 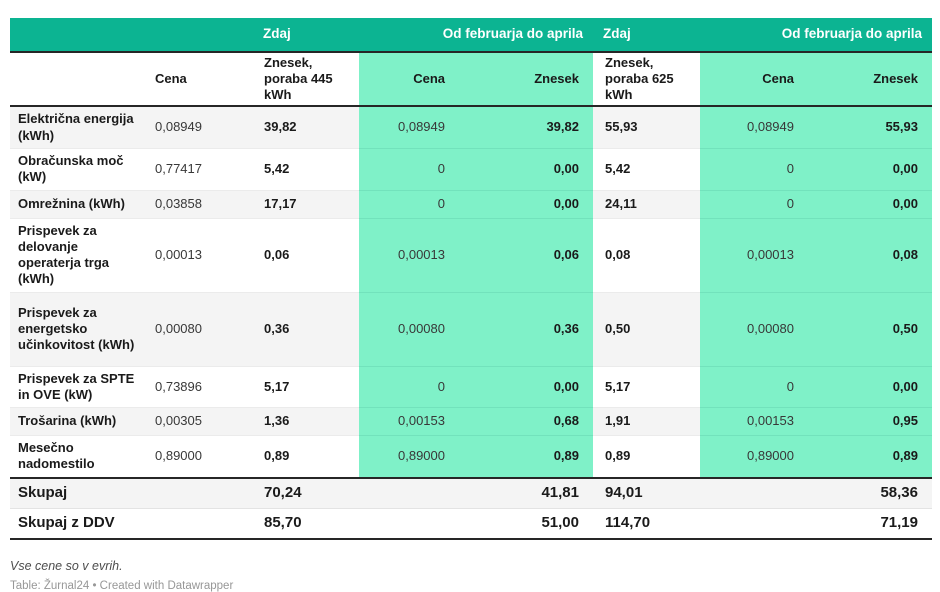 I want to click on cell-cena-now: 0,77417, so click(x=199, y=169).